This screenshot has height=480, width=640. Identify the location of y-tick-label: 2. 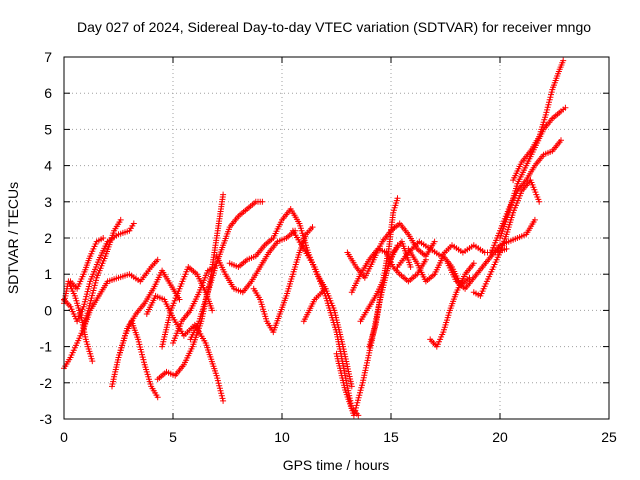
(48, 238).